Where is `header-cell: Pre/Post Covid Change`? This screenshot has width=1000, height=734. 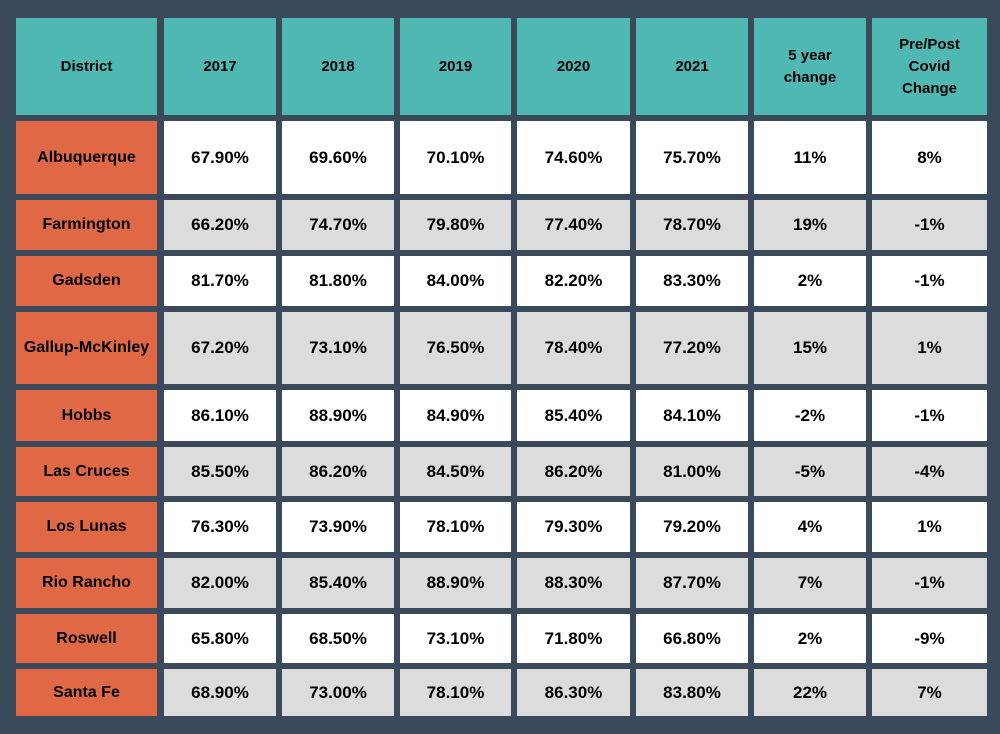
header-cell: Pre/Post Covid Change is located at coordinates (929, 66).